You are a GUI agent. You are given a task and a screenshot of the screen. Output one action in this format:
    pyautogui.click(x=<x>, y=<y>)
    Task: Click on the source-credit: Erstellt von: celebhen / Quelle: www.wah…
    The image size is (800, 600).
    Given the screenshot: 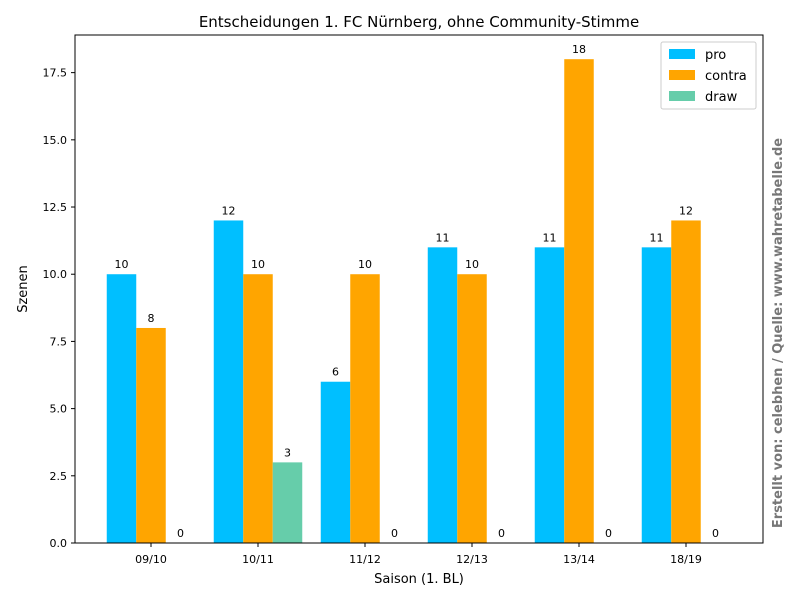 What is the action you would take?
    pyautogui.click(x=778, y=333)
    